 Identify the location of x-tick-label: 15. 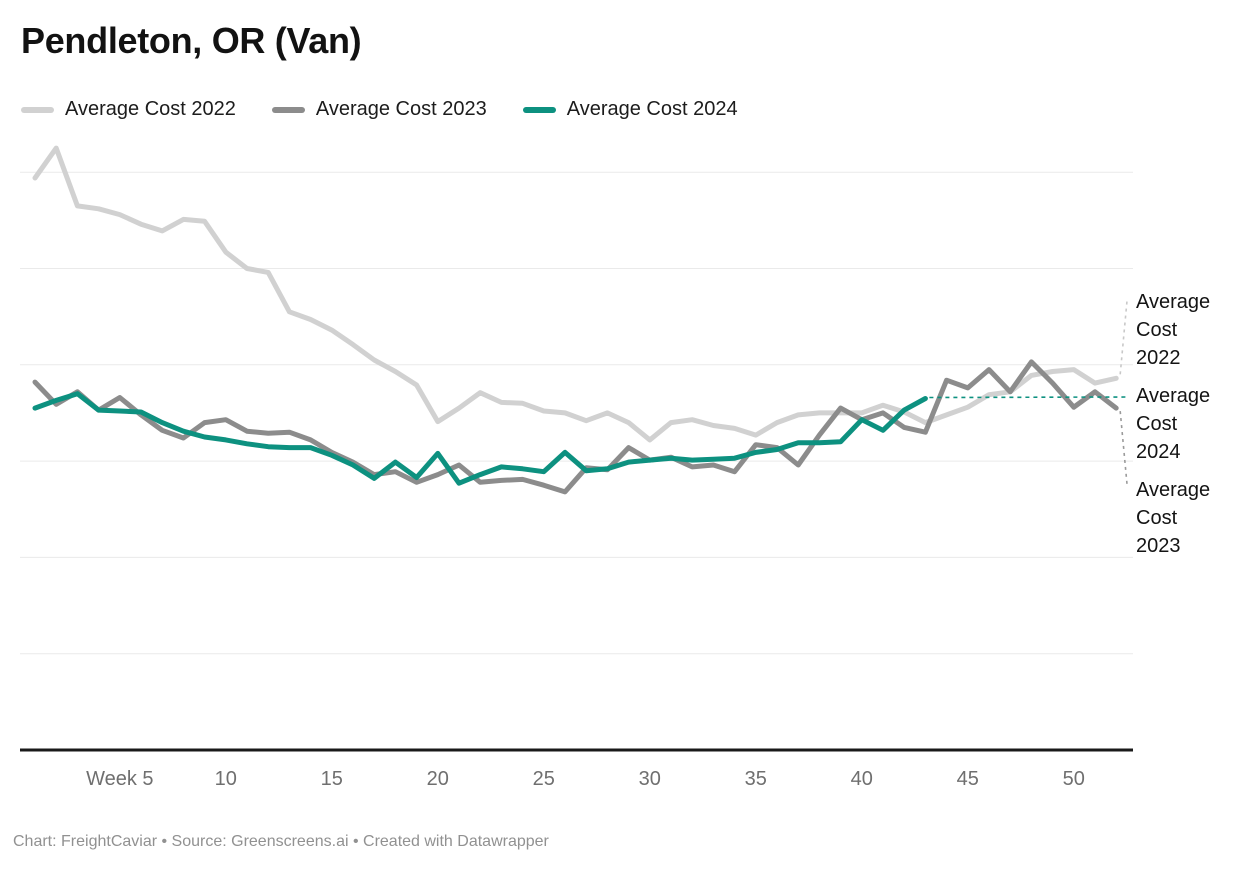
(332, 779).